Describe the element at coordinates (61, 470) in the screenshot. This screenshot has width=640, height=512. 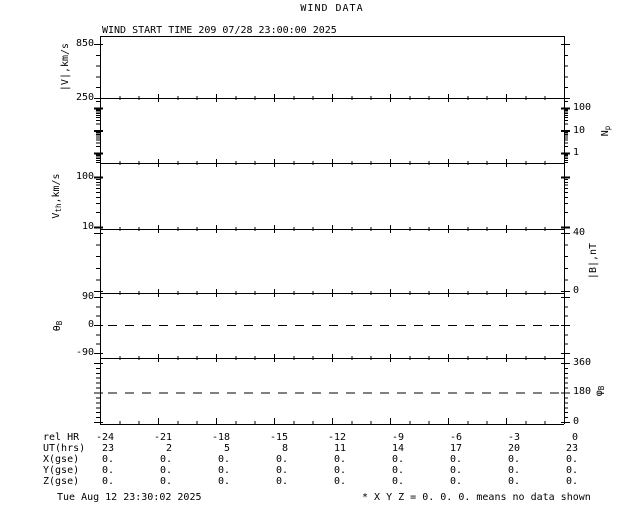
I see `table-row-label: Y(gse)` at that location.